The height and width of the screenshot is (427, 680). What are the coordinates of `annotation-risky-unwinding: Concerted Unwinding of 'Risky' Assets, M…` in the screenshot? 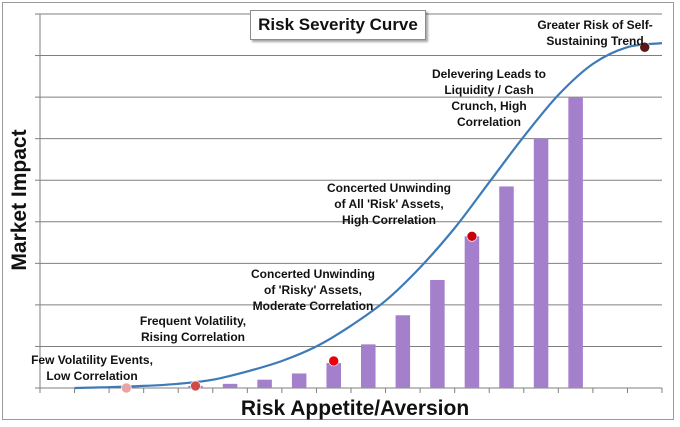 It's located at (313, 290).